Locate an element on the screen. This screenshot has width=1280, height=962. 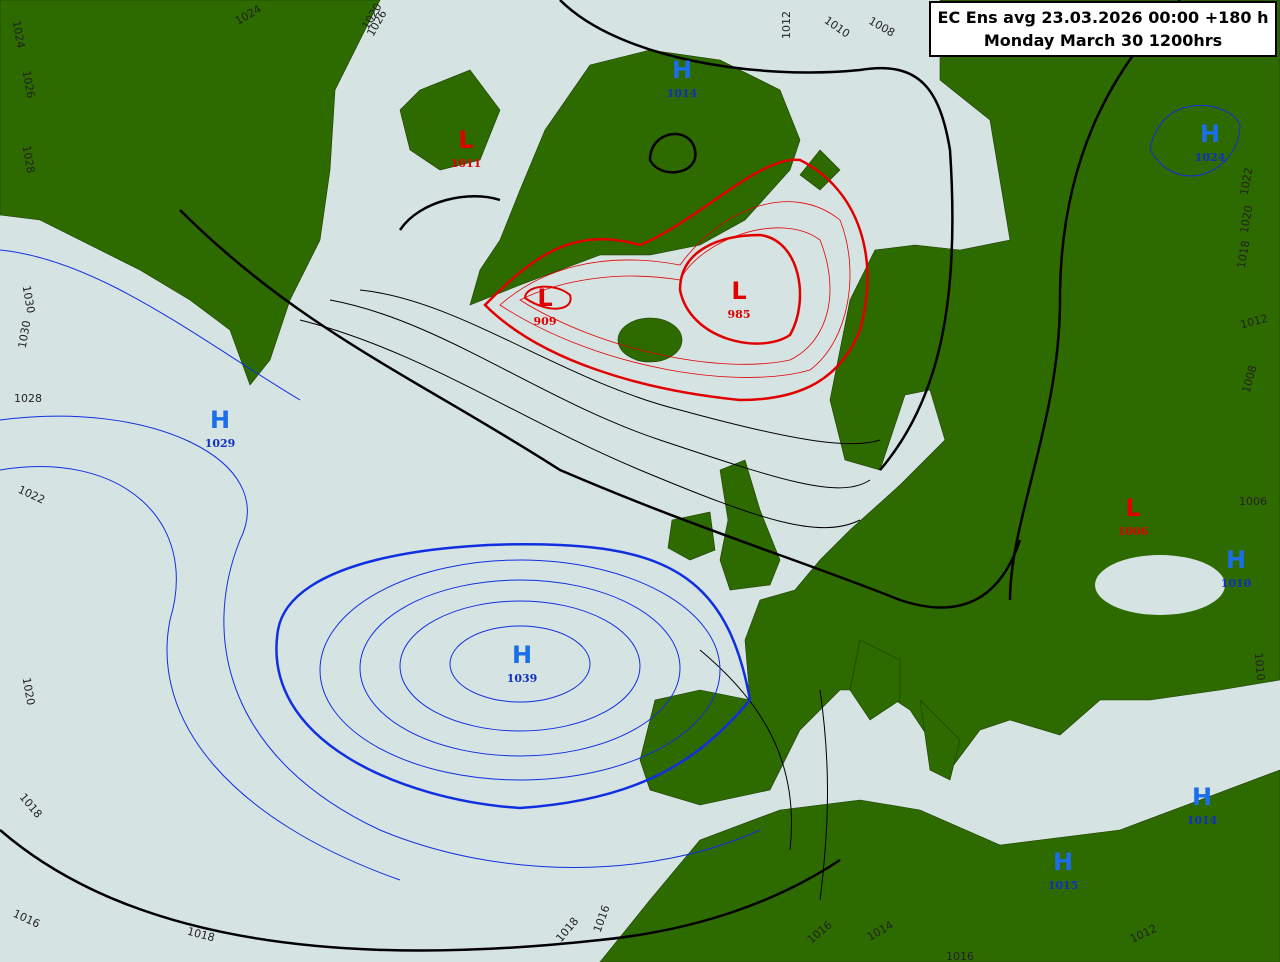
isobar-label: 1018 is located at coordinates (1244, 254).